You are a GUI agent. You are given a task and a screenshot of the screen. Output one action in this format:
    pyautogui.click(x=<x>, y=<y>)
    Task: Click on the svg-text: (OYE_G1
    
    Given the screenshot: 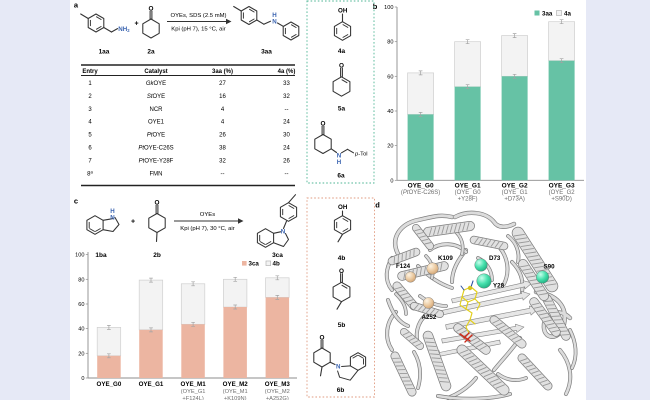 What is the action you would take?
    pyautogui.click(x=193, y=392)
    